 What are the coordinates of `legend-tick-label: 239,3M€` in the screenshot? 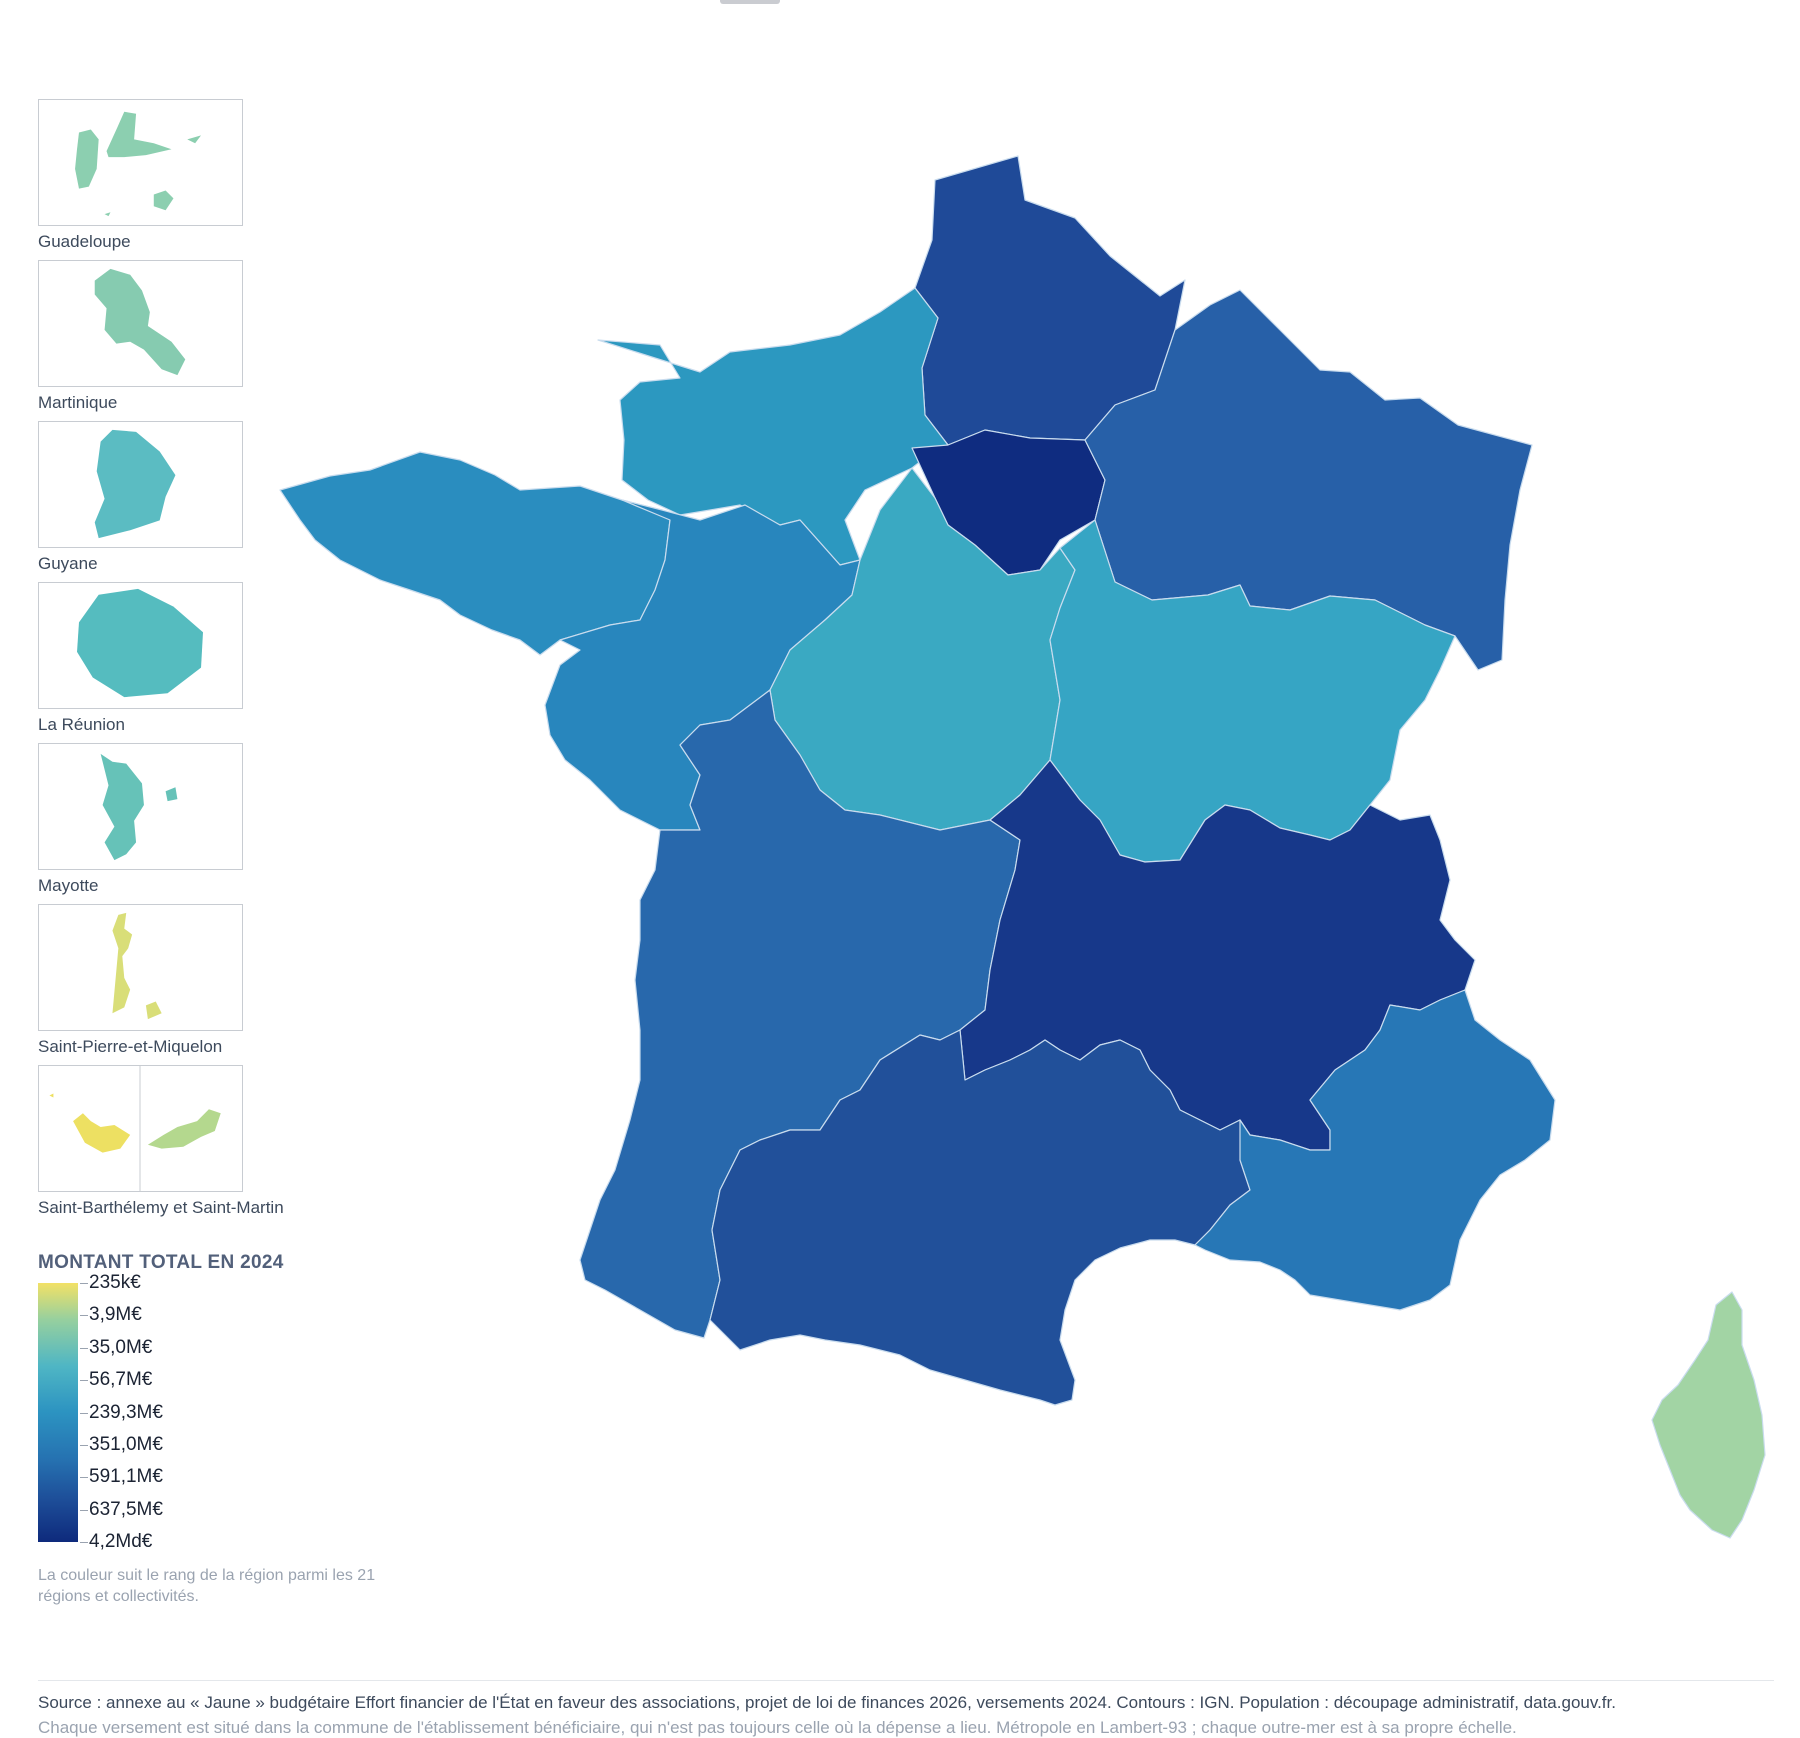 It's located at (126, 1412).